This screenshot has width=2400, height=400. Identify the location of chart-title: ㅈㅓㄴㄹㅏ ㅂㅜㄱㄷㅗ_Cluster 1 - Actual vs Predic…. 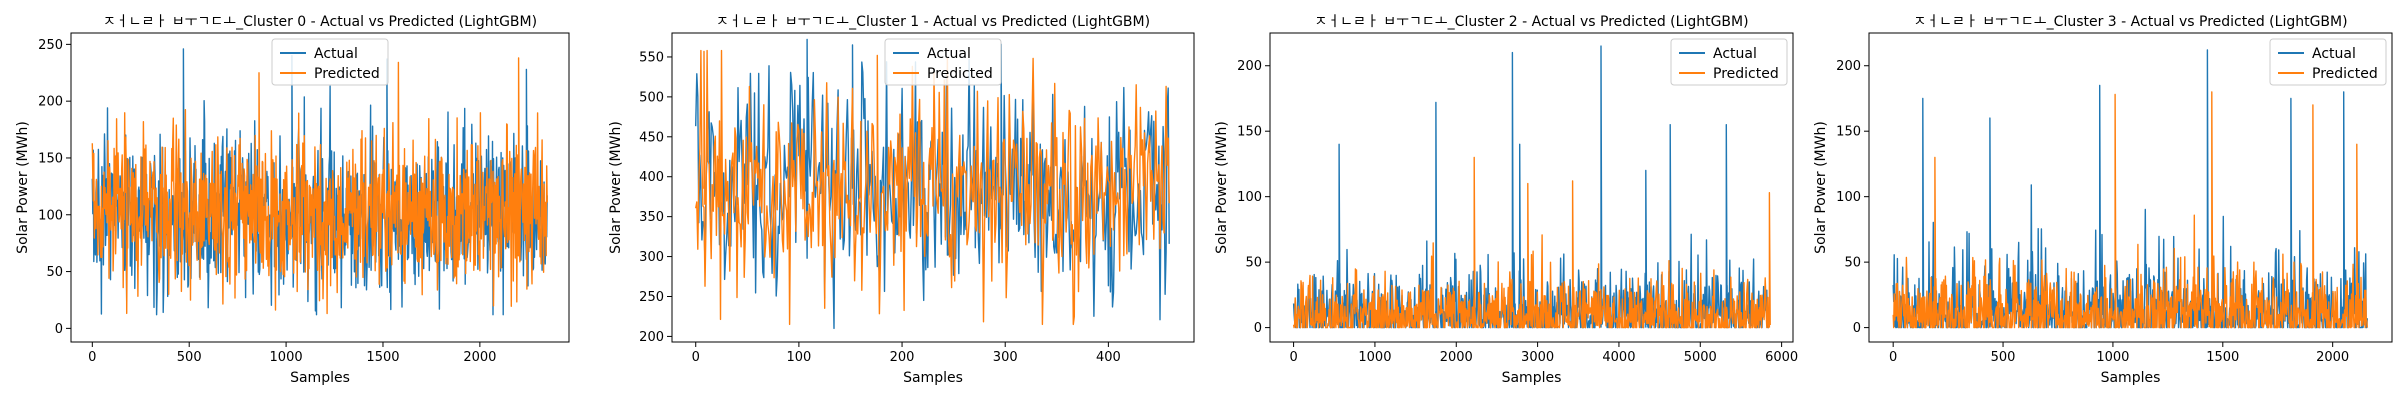
(933, 22).